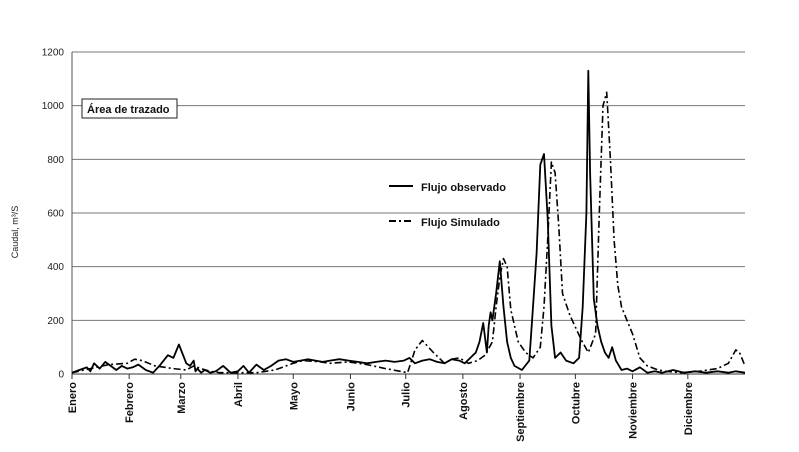  I want to click on y-axis-title: Caudal, m³/S, so click(15, 232).